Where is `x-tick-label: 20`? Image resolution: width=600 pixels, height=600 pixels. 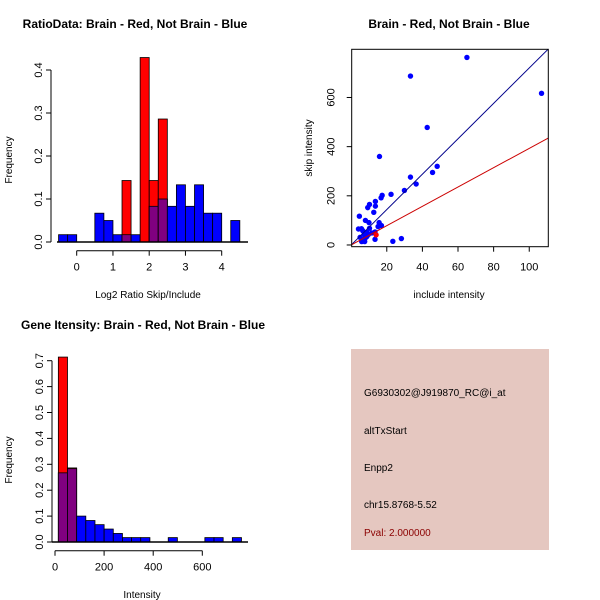 x-tick-label: 20 is located at coordinates (387, 268).